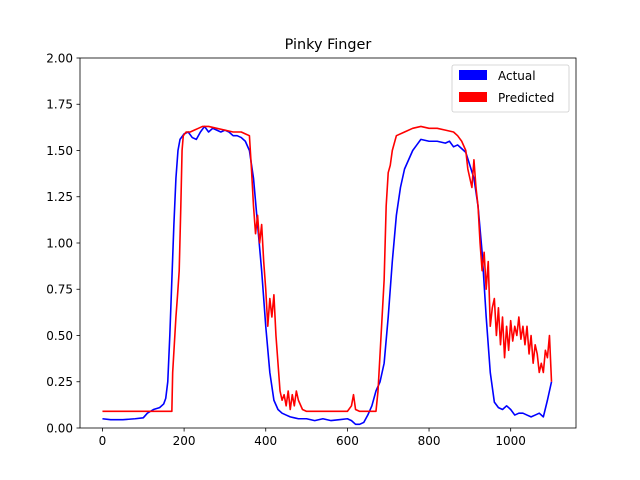  What do you see at coordinates (510, 441) in the screenshot?
I see `x-tick-label: 1000` at bounding box center [510, 441].